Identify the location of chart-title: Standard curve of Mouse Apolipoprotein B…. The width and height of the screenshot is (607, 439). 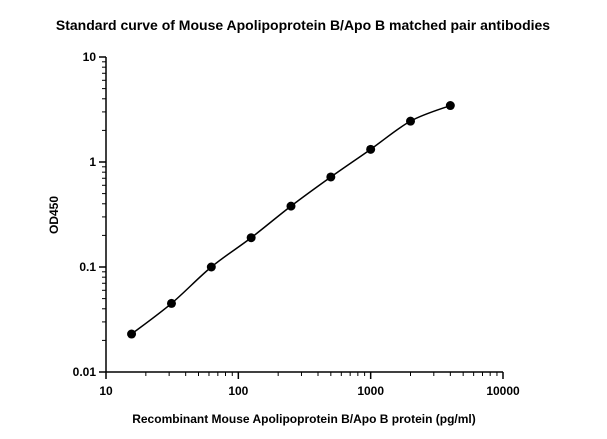
(303, 25).